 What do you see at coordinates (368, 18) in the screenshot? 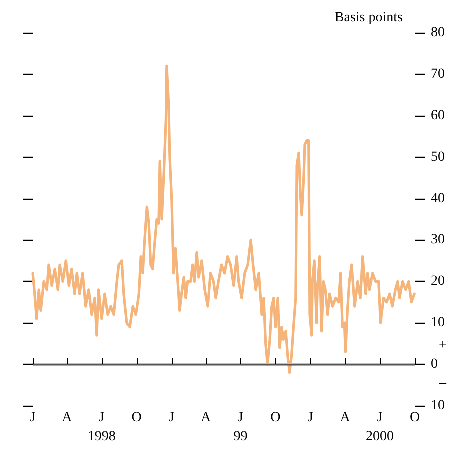
I see `y-axis-title: Basis points` at bounding box center [368, 18].